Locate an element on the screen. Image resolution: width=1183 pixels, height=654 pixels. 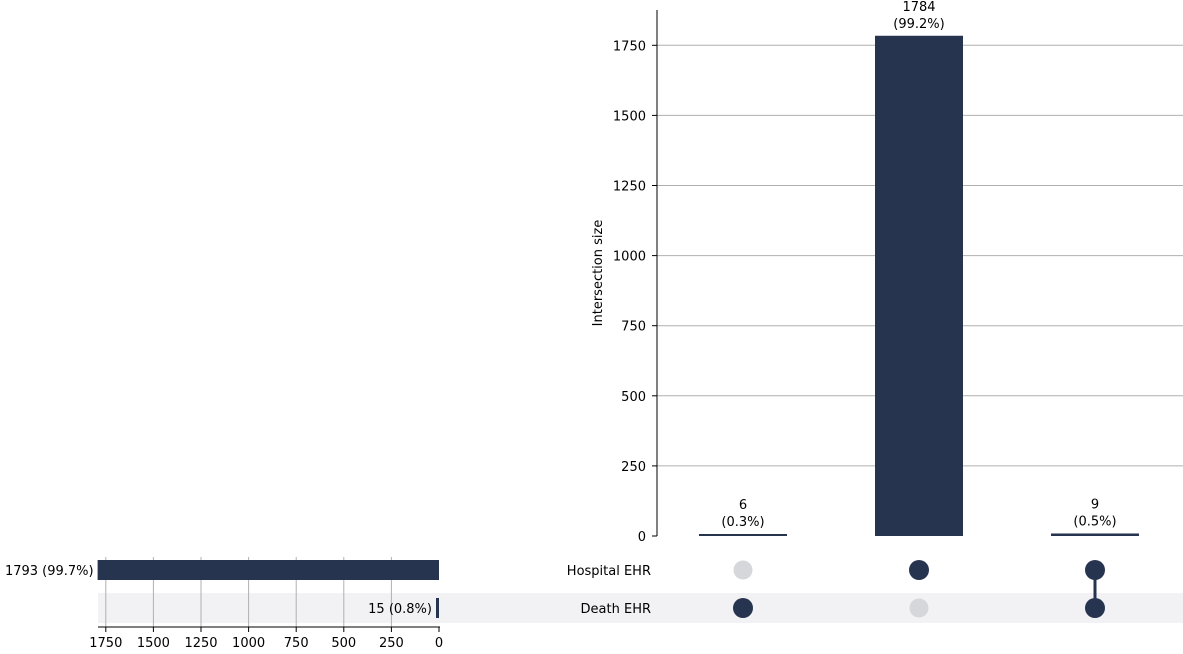
set-size-tick-label: 1250 is located at coordinates (200, 643).